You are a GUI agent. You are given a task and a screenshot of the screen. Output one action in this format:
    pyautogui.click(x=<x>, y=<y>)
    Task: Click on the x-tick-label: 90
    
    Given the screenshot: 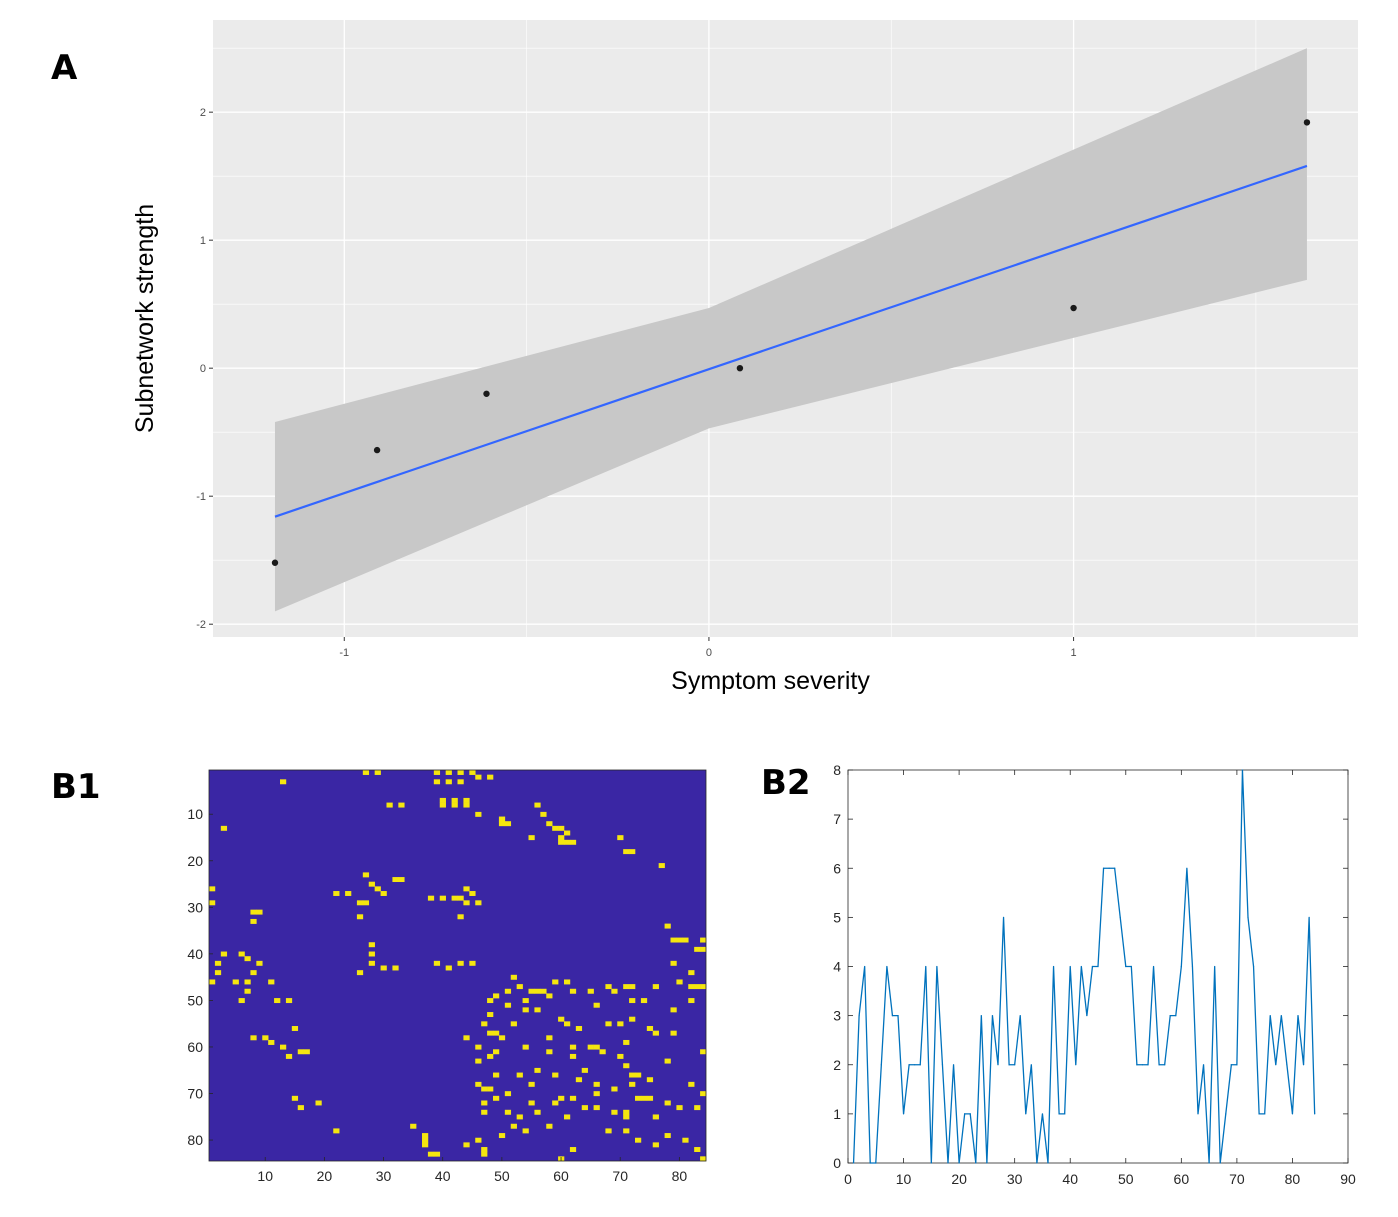 What is the action you would take?
    pyautogui.click(x=1348, y=1179)
    